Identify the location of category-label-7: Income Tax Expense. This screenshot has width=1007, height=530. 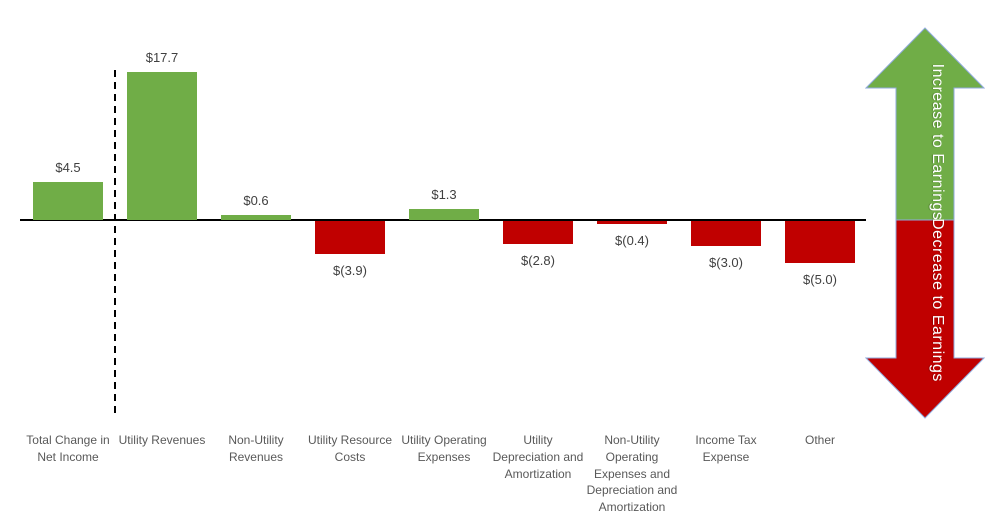
(726, 448).